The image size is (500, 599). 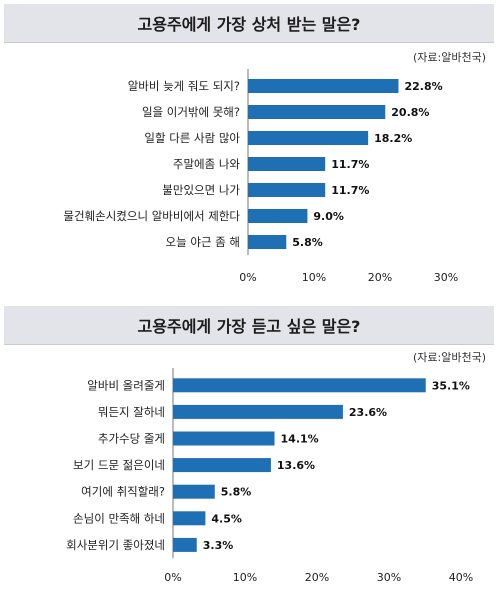 I want to click on chart-1-category-label: 불만있으면 나가, so click(x=201, y=190).